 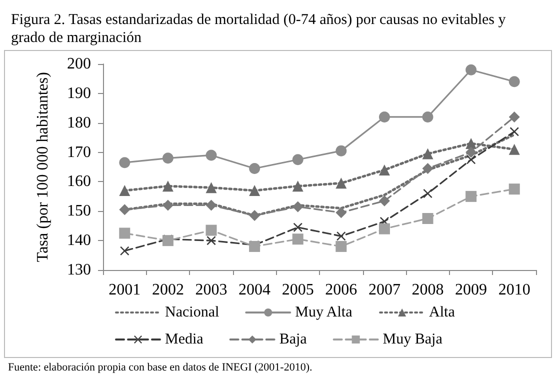 I want to click on legend-label: Muy Alta, so click(x=324, y=312).